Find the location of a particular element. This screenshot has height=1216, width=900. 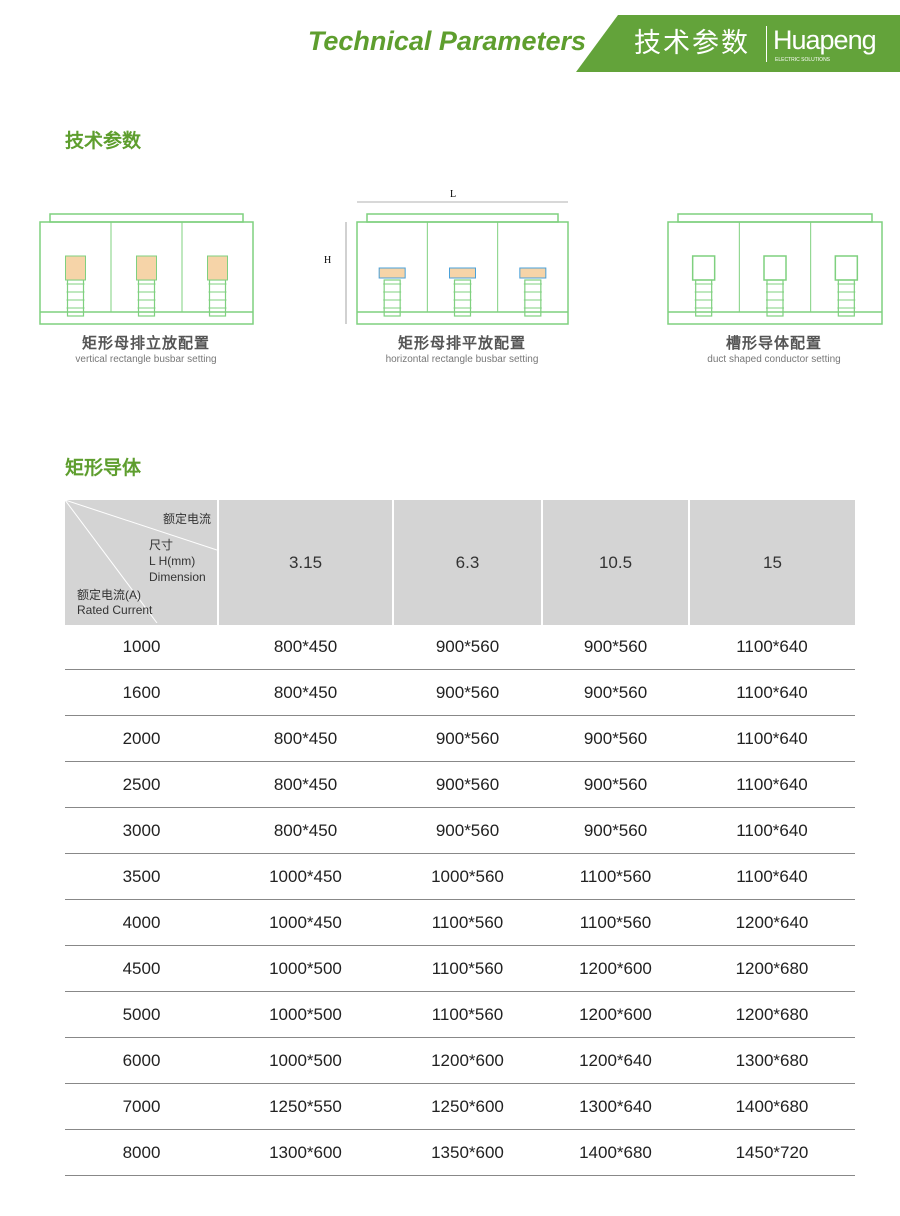

dimension-cell: 1000*560 is located at coordinates (467, 876).